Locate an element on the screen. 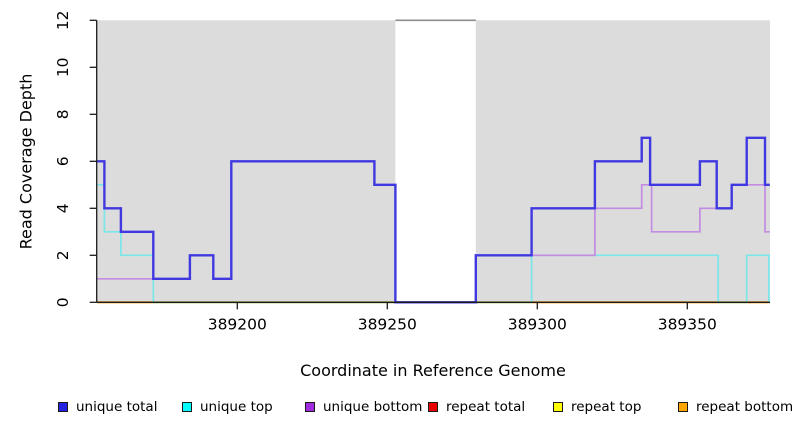  y-tick-label: 10 is located at coordinates (63, 67).